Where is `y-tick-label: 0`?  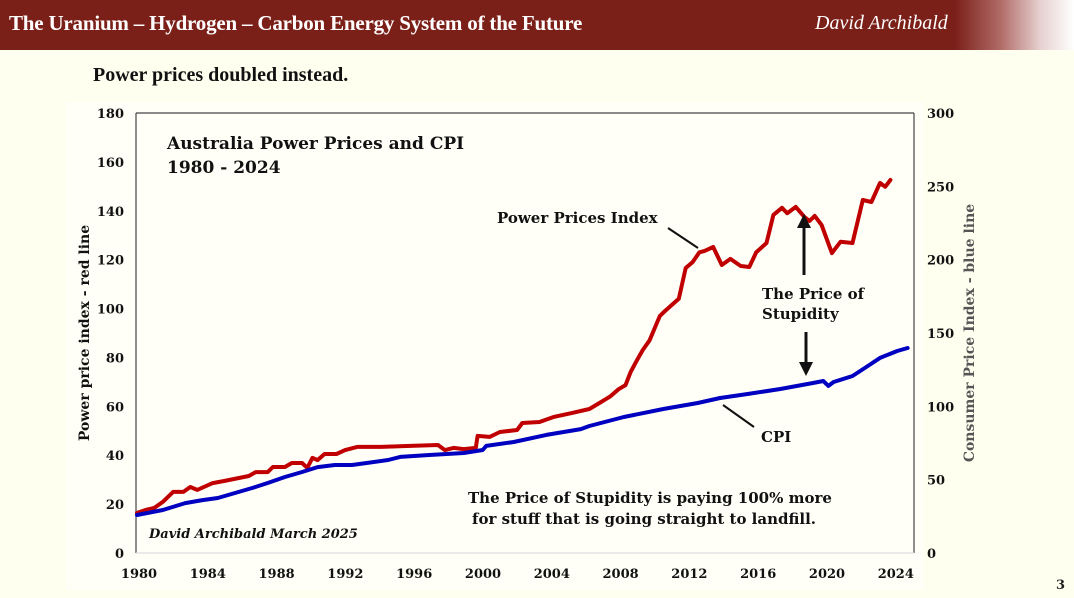
y-tick-label: 0 is located at coordinates (119, 554).